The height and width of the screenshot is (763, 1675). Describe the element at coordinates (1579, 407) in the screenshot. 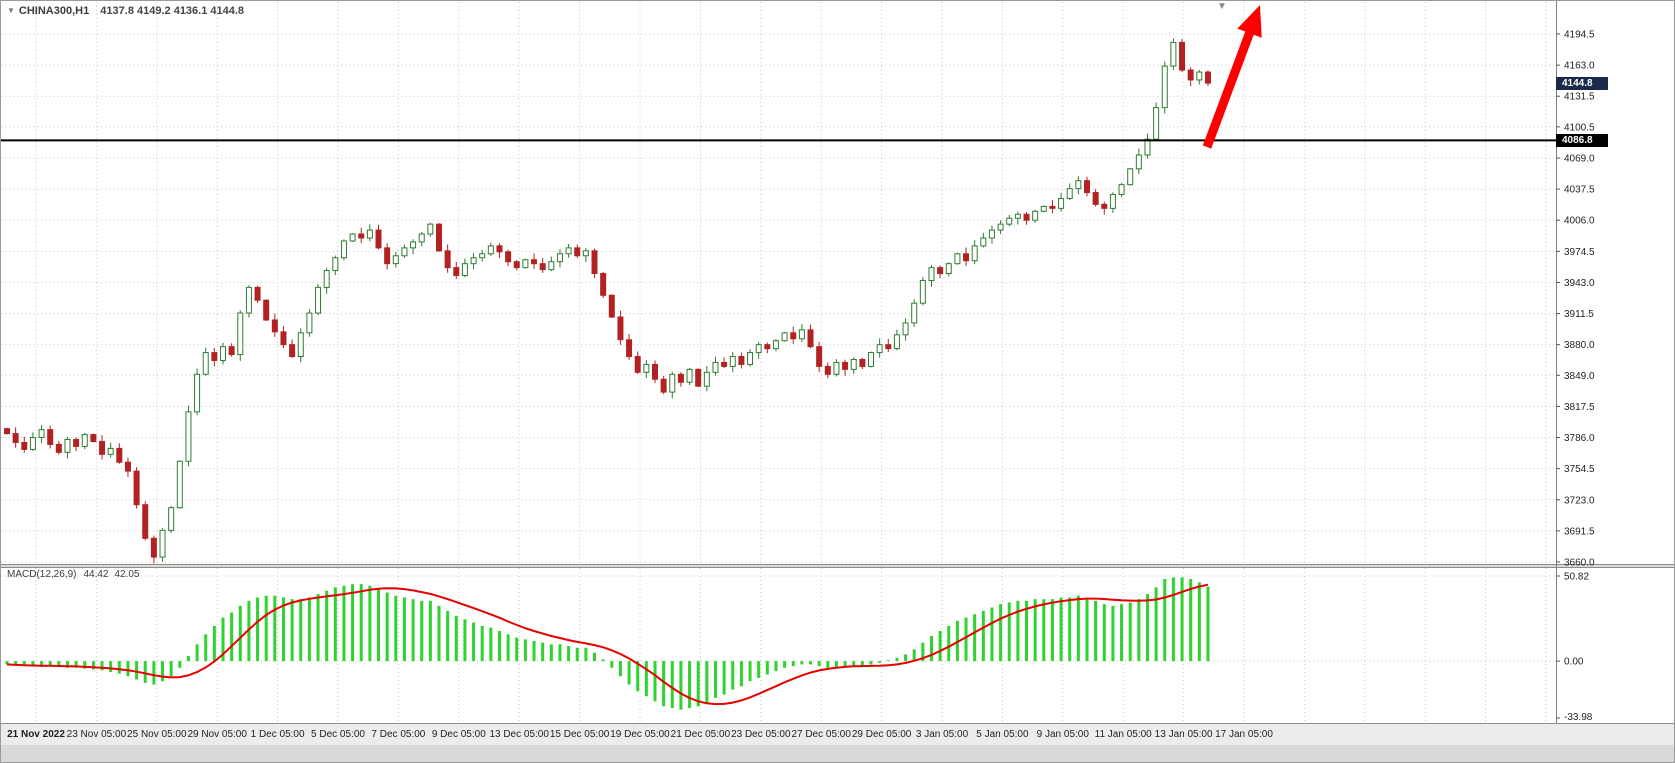

I see `price-tick-label: 3817.5` at that location.